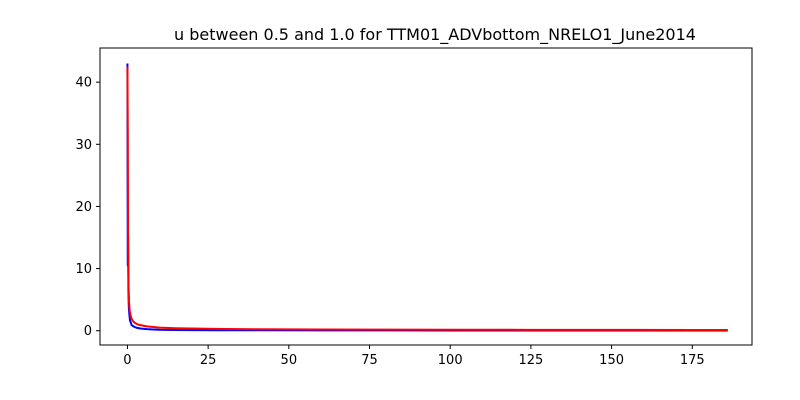 The width and height of the screenshot is (800, 400). I want to click on x-tick-label: 75, so click(369, 360).